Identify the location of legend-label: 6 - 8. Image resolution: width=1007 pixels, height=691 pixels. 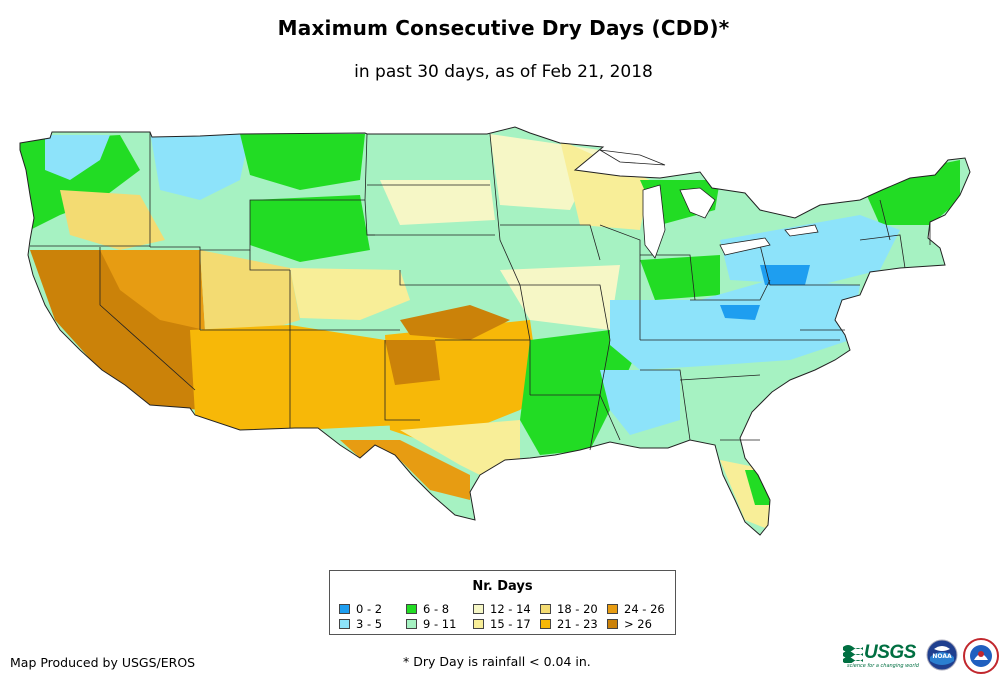
(436, 608).